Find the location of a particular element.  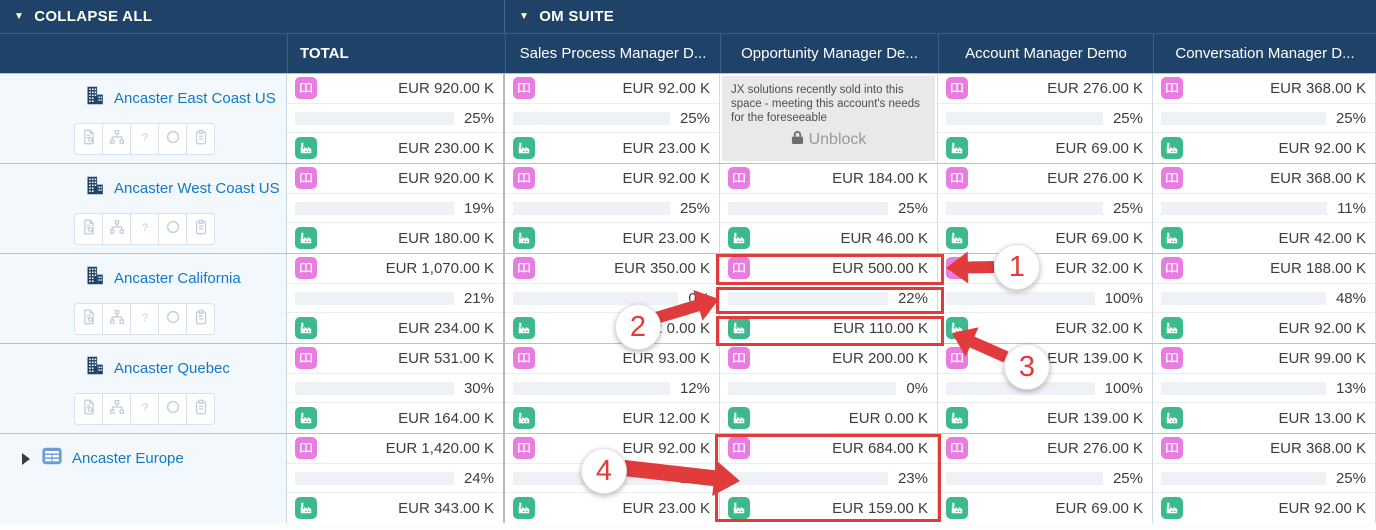

data-cell-ancaster-quebec-conversation-manager: EUR 99.00 K 13% EUR 13.00 K is located at coordinates (1264, 388).